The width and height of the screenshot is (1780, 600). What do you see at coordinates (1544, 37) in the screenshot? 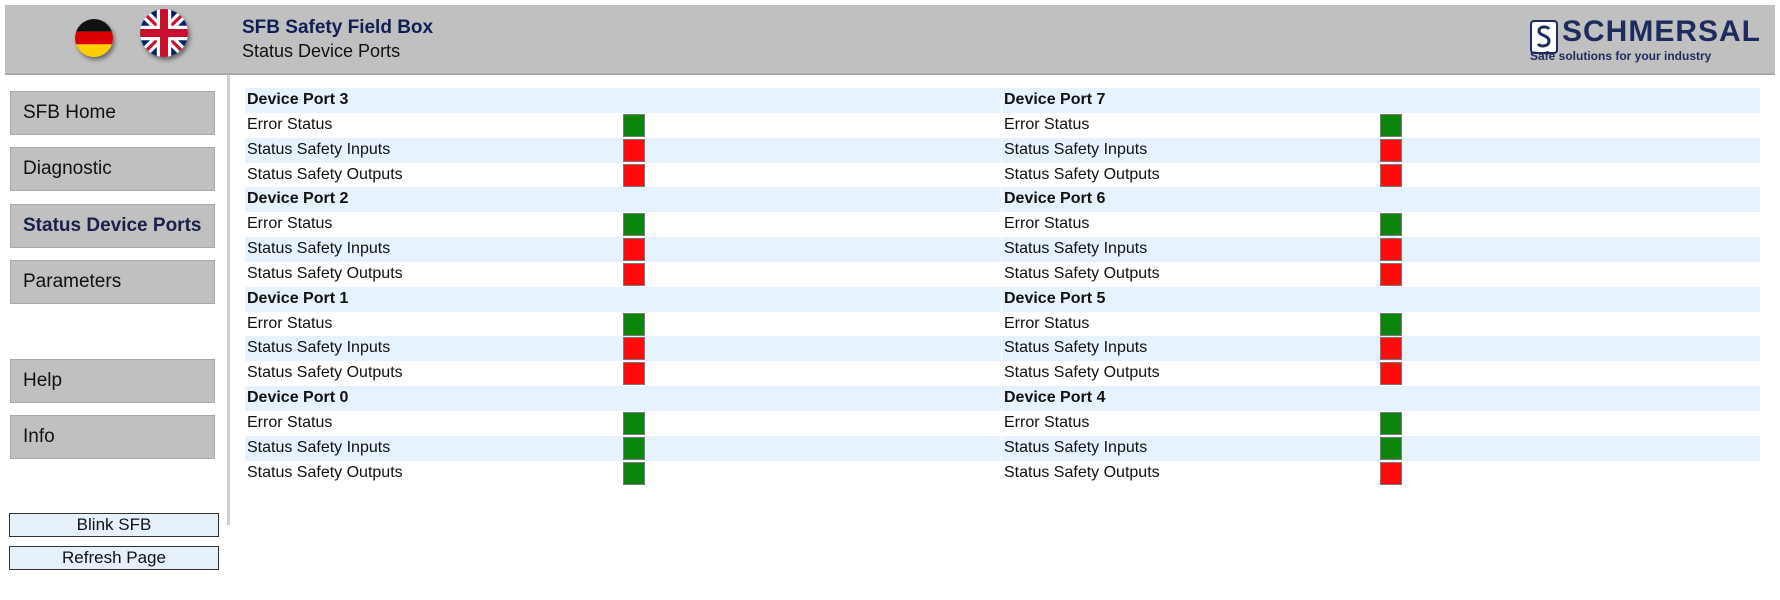
I see `schmersal-s-logo-icon` at bounding box center [1544, 37].